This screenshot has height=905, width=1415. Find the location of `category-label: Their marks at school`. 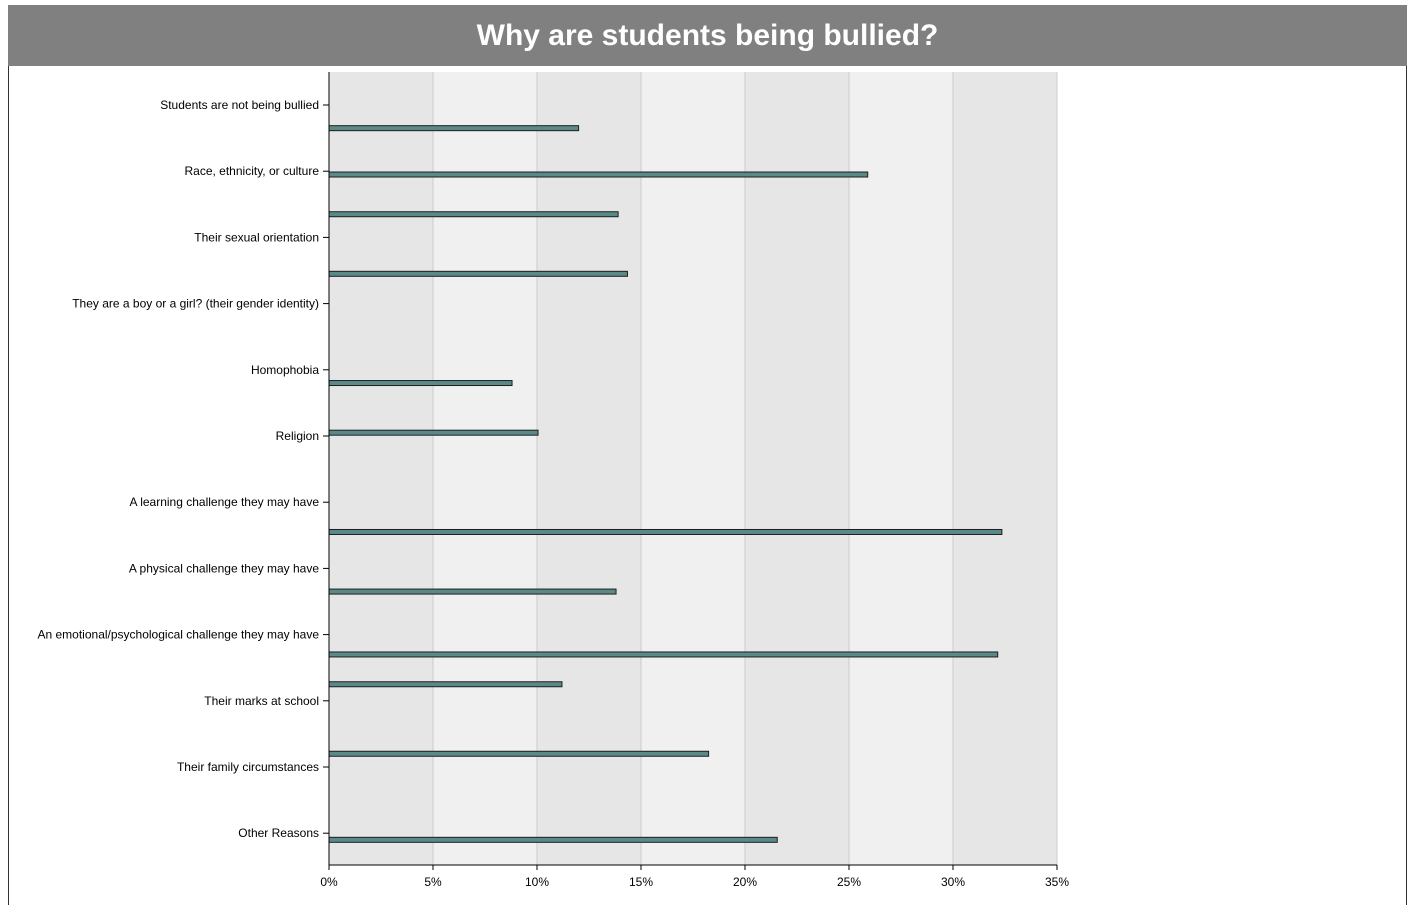

category-label: Their marks at school is located at coordinates (261, 701).